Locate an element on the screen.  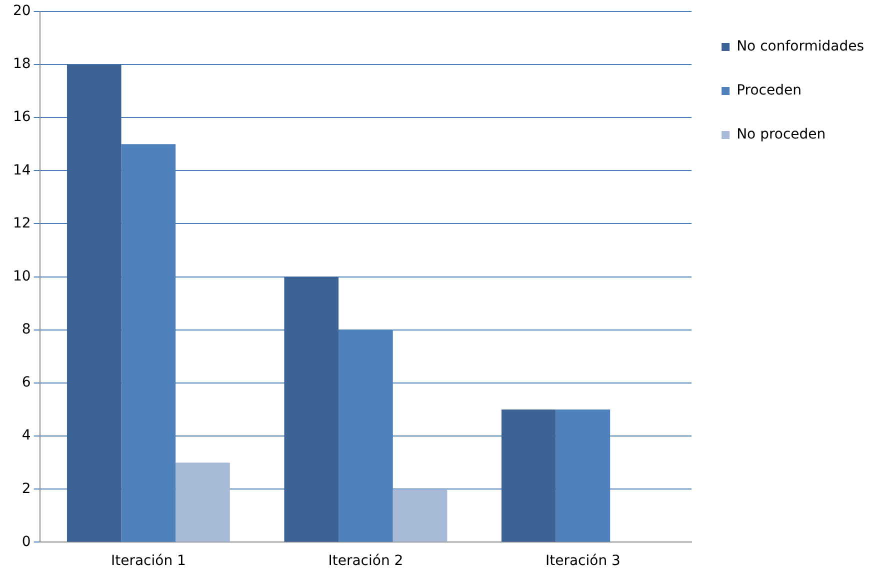
y-tick-label: 14 is located at coordinates (21, 170).